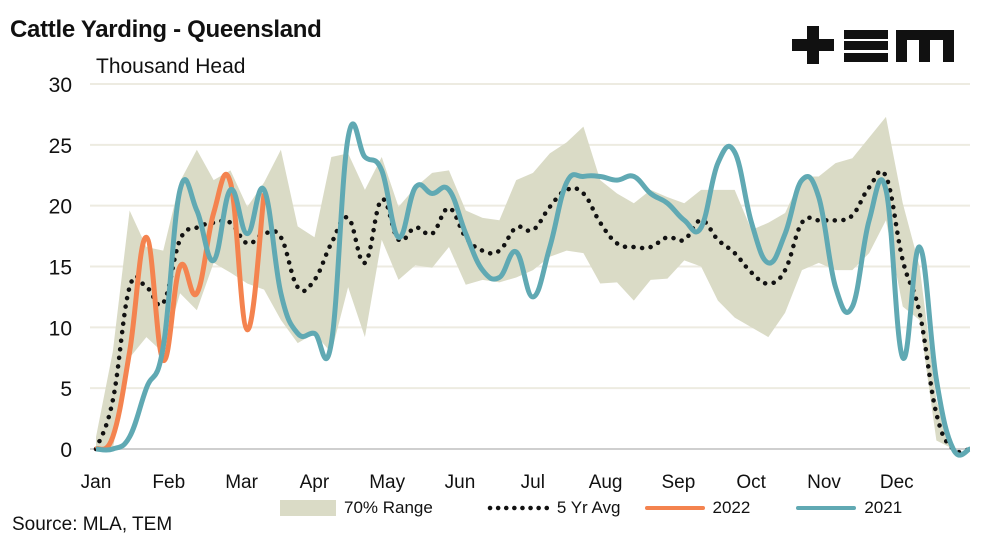 The width and height of the screenshot is (1006, 543). I want to click on x-tick-label: Jul, so click(533, 482).